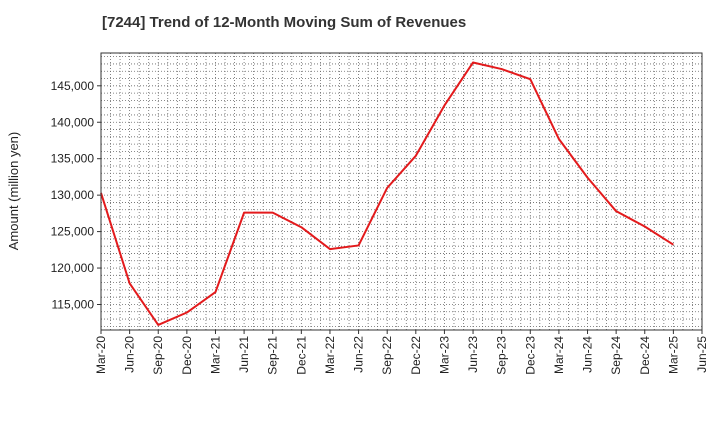 This screenshot has height=440, width=720. Describe the element at coordinates (101, 355) in the screenshot. I see `x-tick-label: Mar-20` at that location.